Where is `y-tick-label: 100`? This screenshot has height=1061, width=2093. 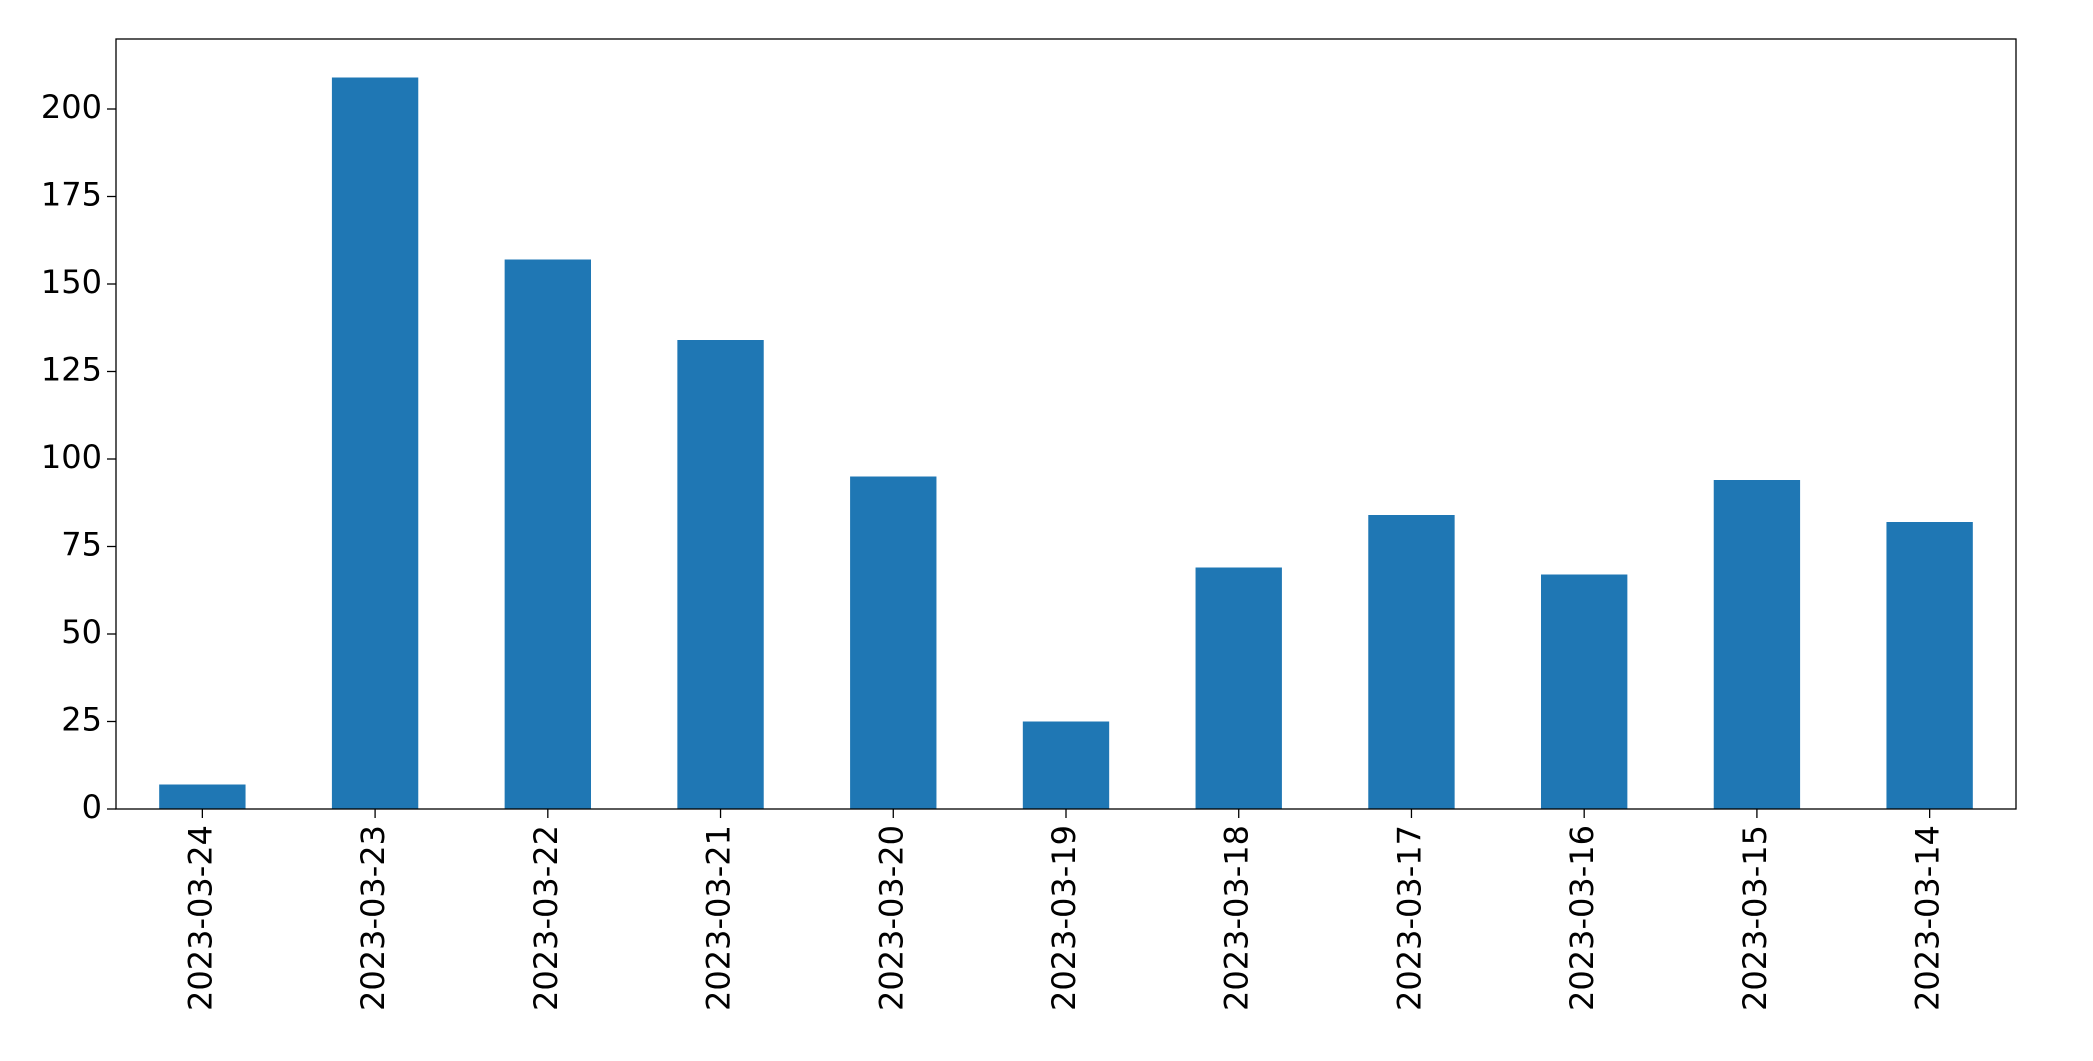
y-tick-label: 100 is located at coordinates (71, 457).